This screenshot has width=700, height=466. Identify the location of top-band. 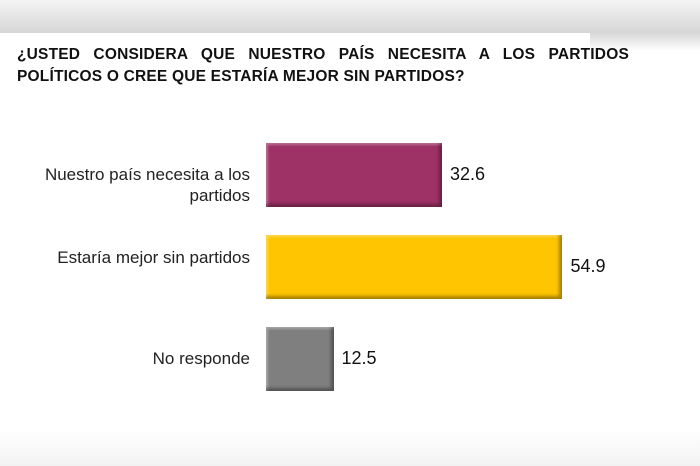
(350, 16).